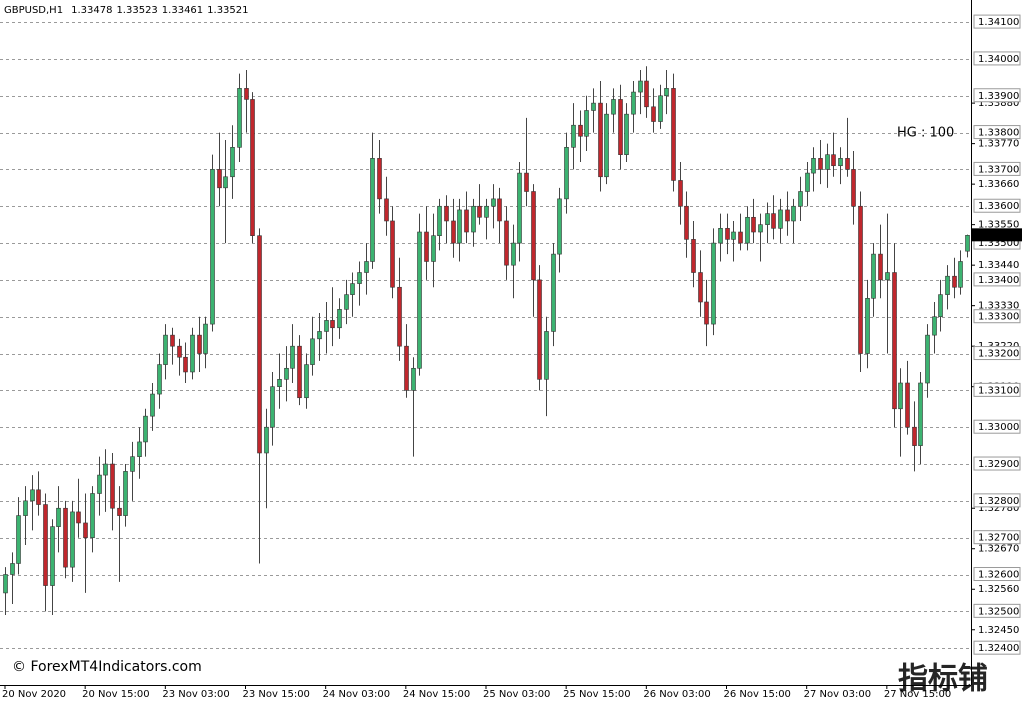 This screenshot has height=704, width=1024. I want to click on level-label: 1.33700, so click(998, 169).